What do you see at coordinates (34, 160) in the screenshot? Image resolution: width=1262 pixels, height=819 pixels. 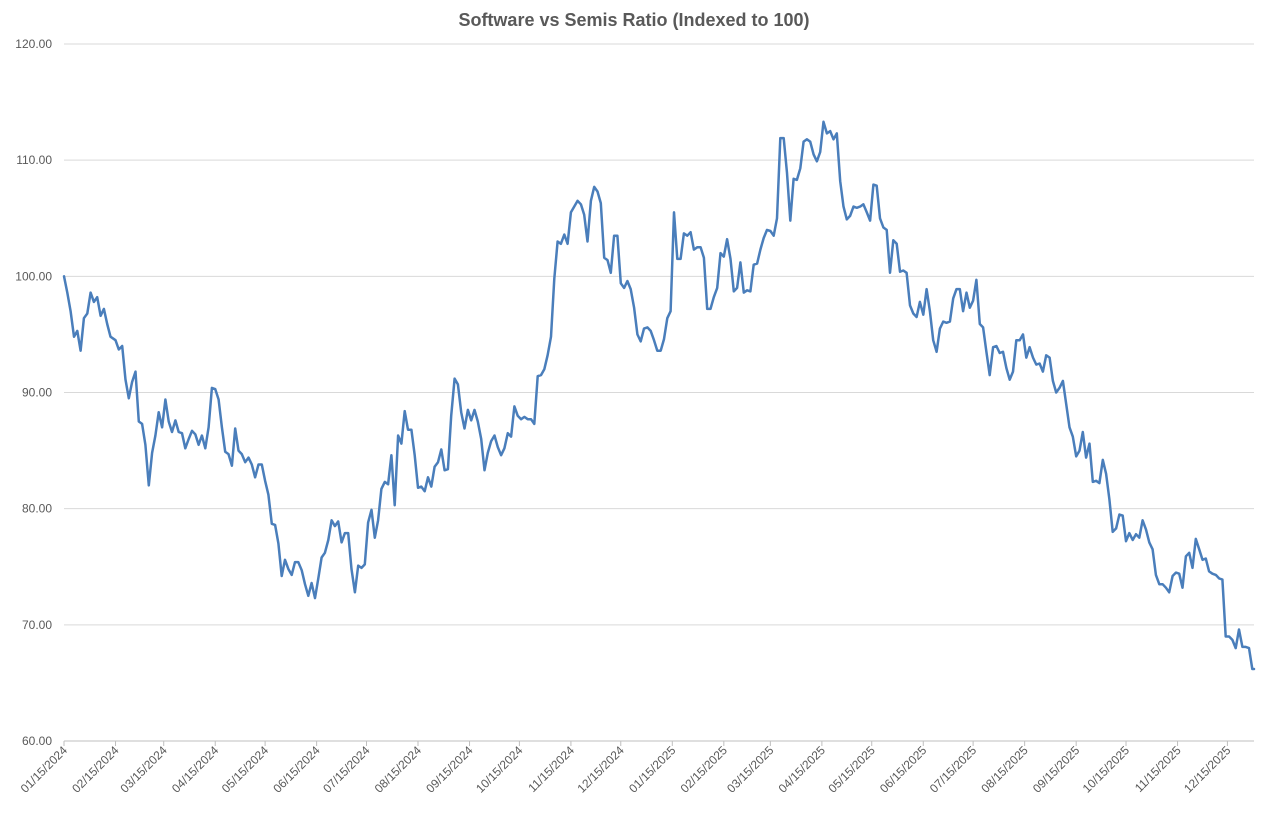 I see `y-tick-label: 110.00` at bounding box center [34, 160].